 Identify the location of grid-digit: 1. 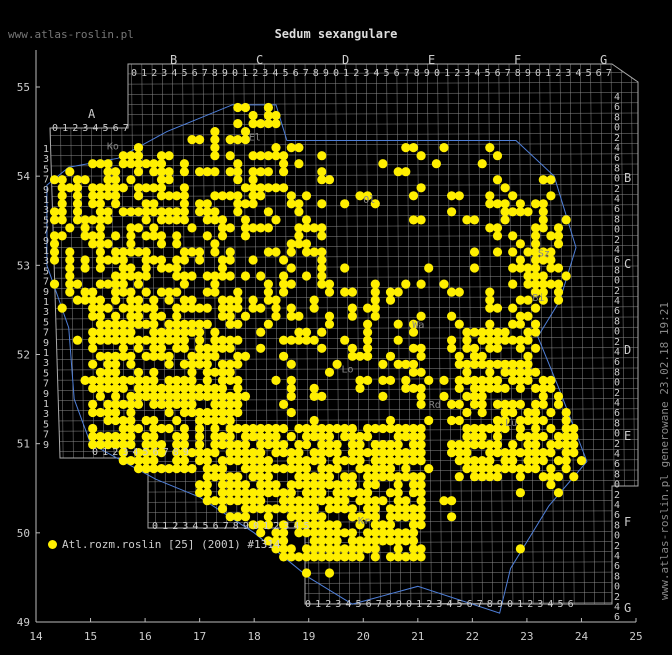
(318, 604).